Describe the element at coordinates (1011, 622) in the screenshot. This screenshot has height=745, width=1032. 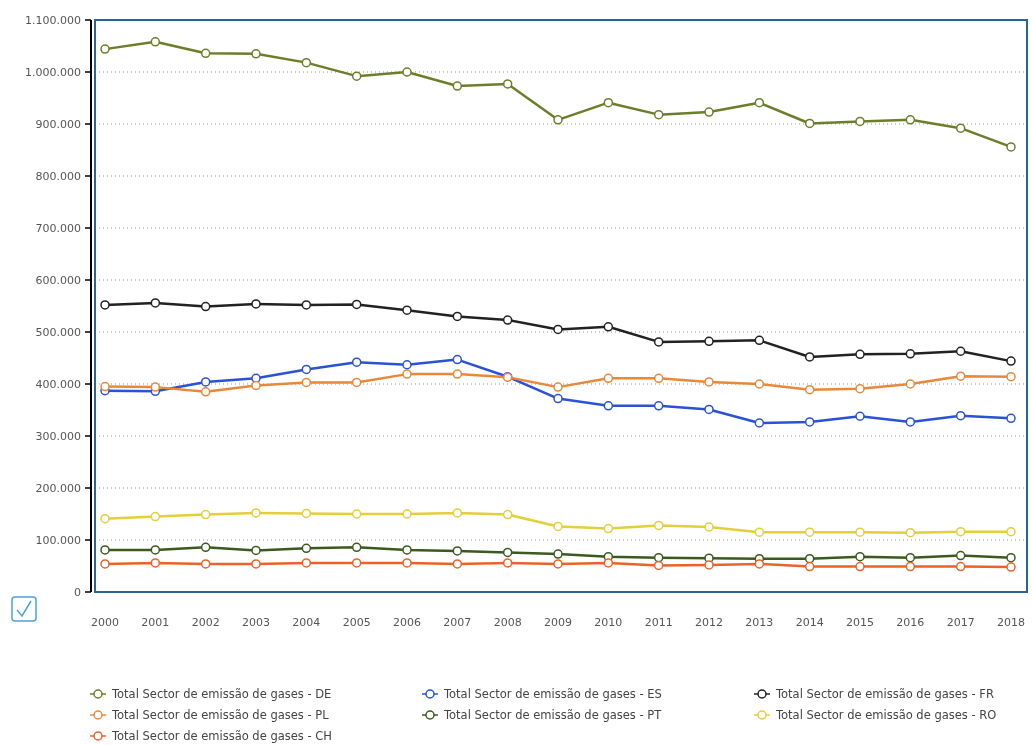
I see `x-tick-label: 2018` at that location.